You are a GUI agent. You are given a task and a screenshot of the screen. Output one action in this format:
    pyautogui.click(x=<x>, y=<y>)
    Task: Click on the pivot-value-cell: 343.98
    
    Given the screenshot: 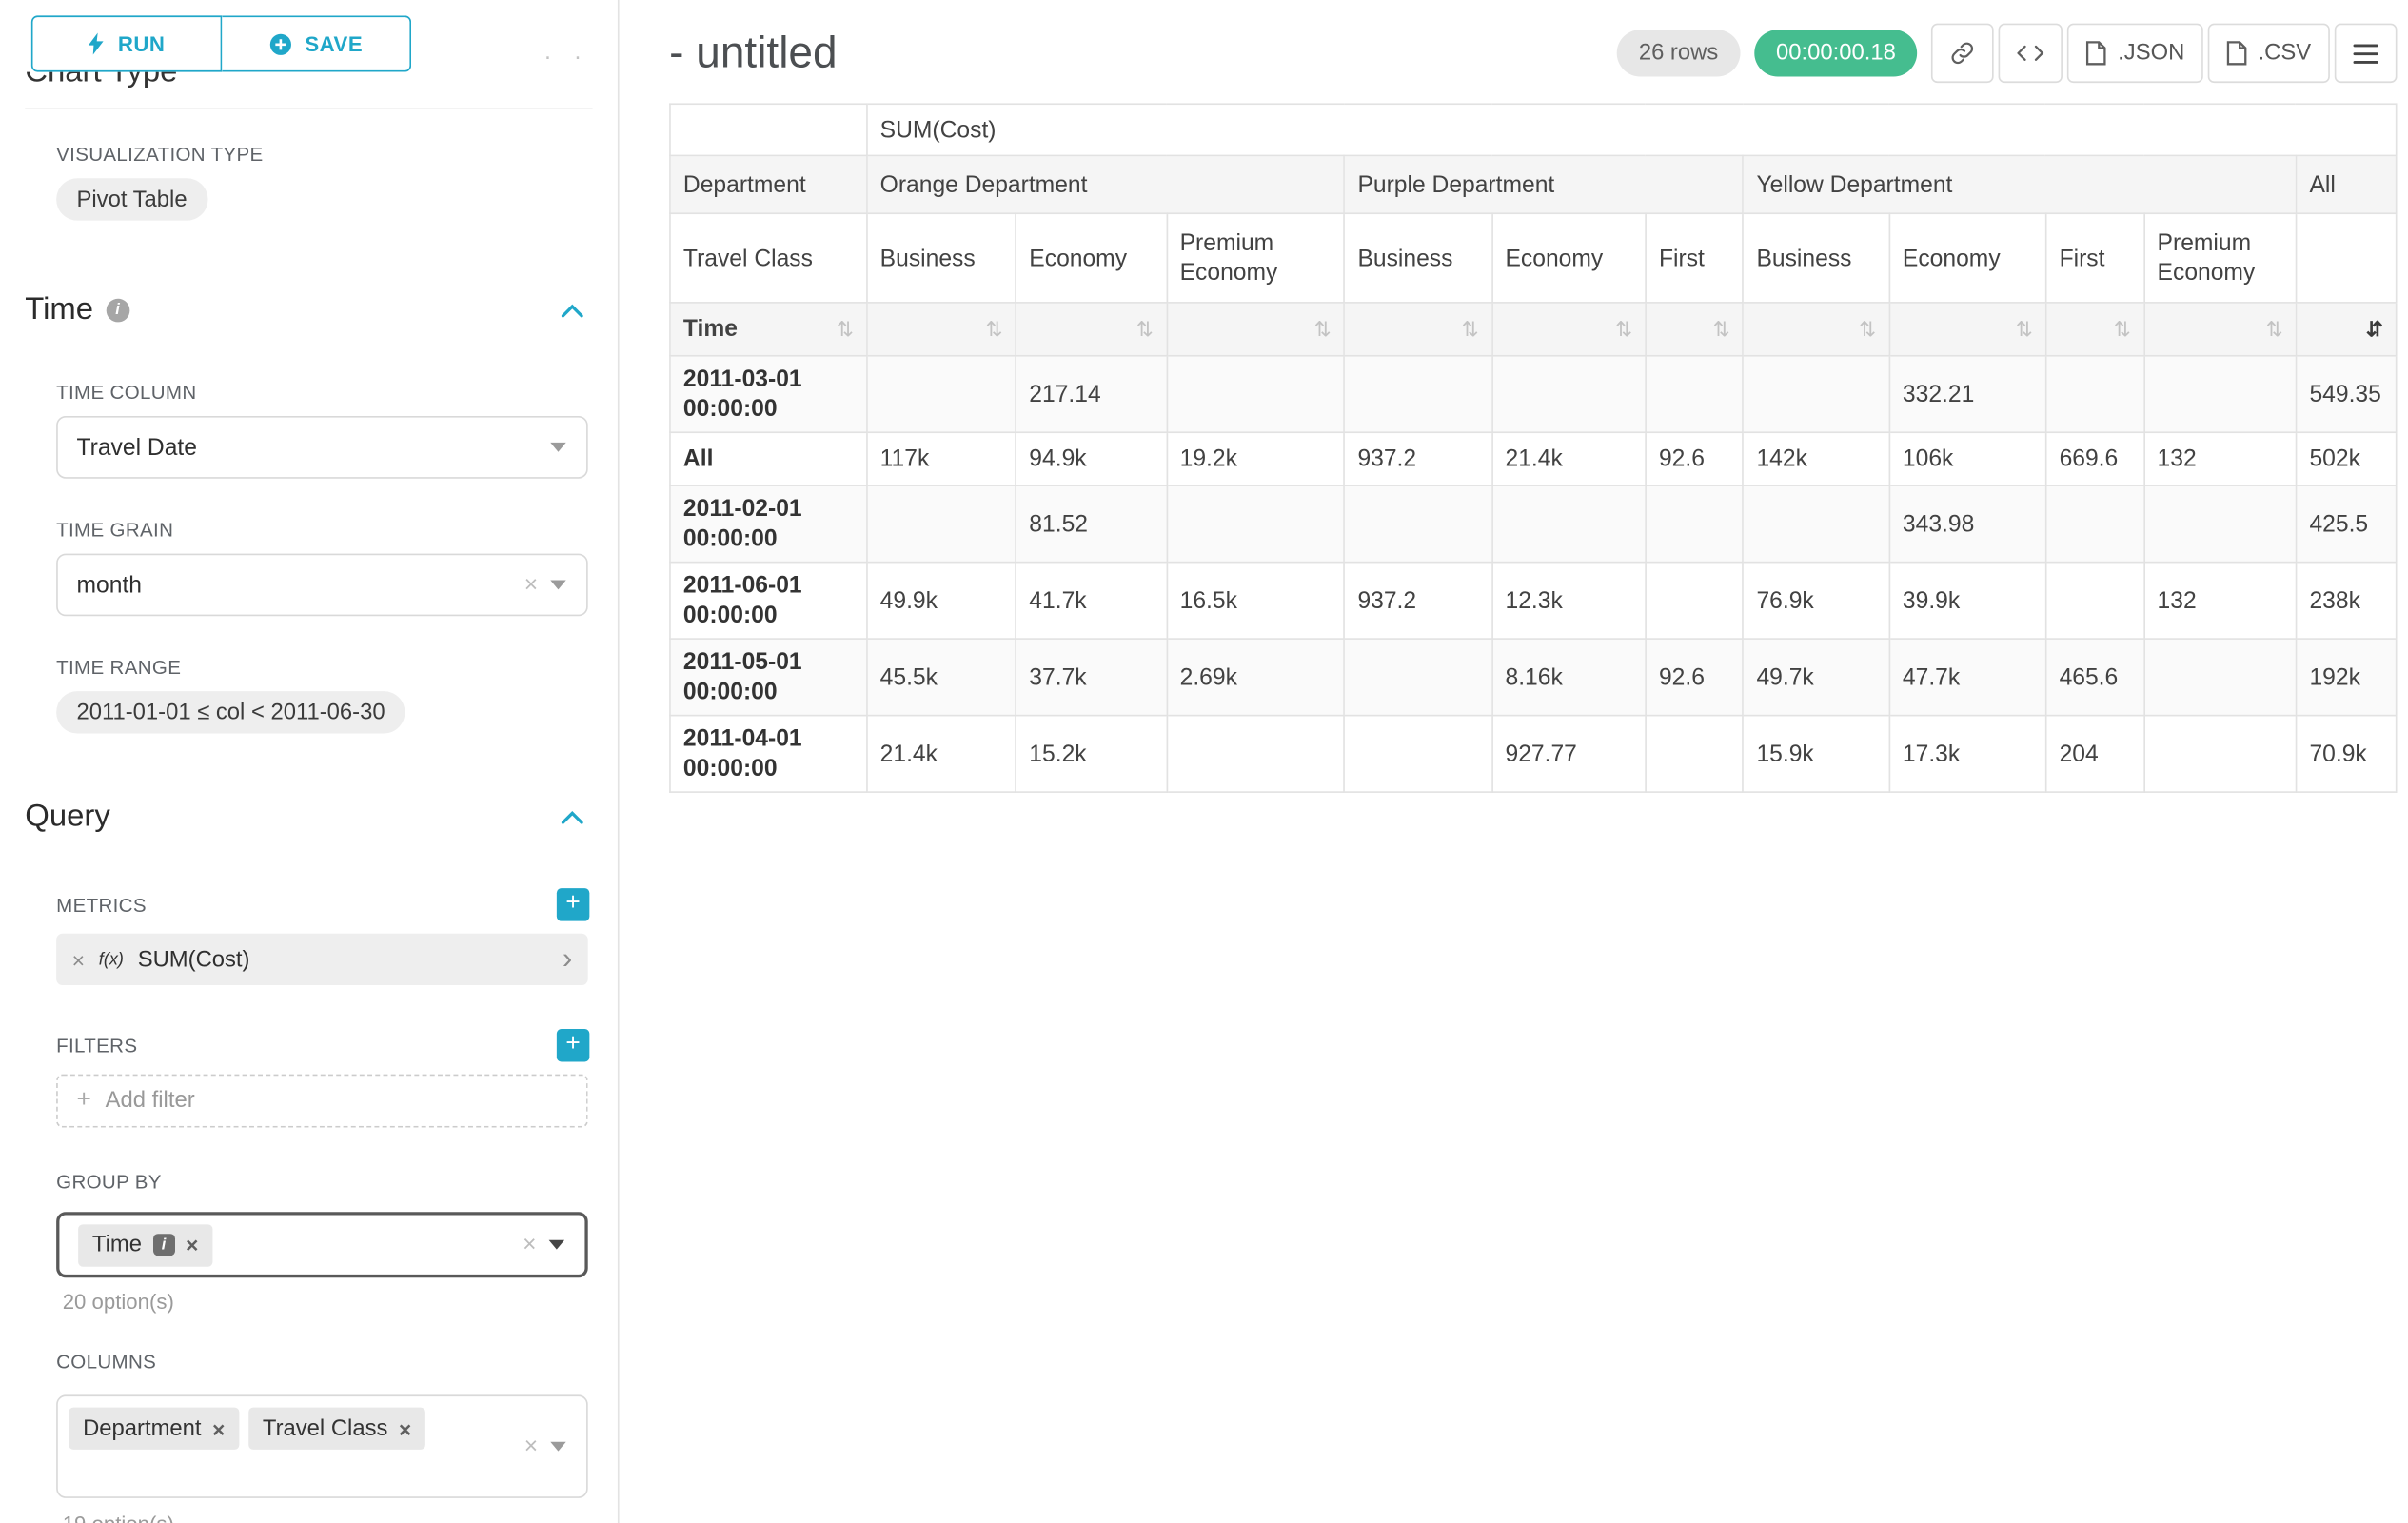 What is the action you would take?
    pyautogui.click(x=1967, y=524)
    